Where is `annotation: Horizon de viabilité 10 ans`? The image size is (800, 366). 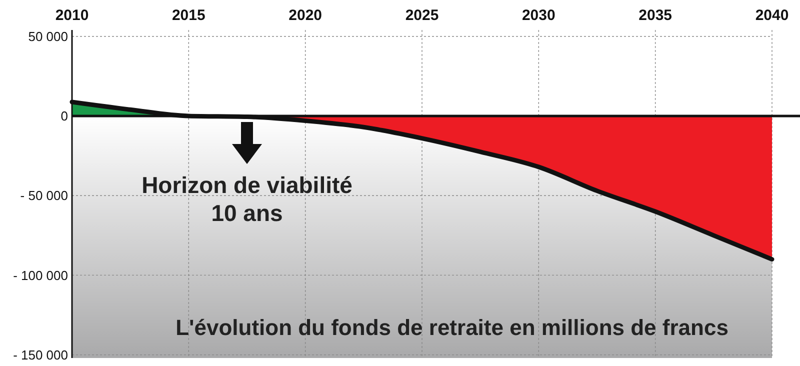
annotation: Horizon de viabilité 10 ans is located at coordinates (247, 199).